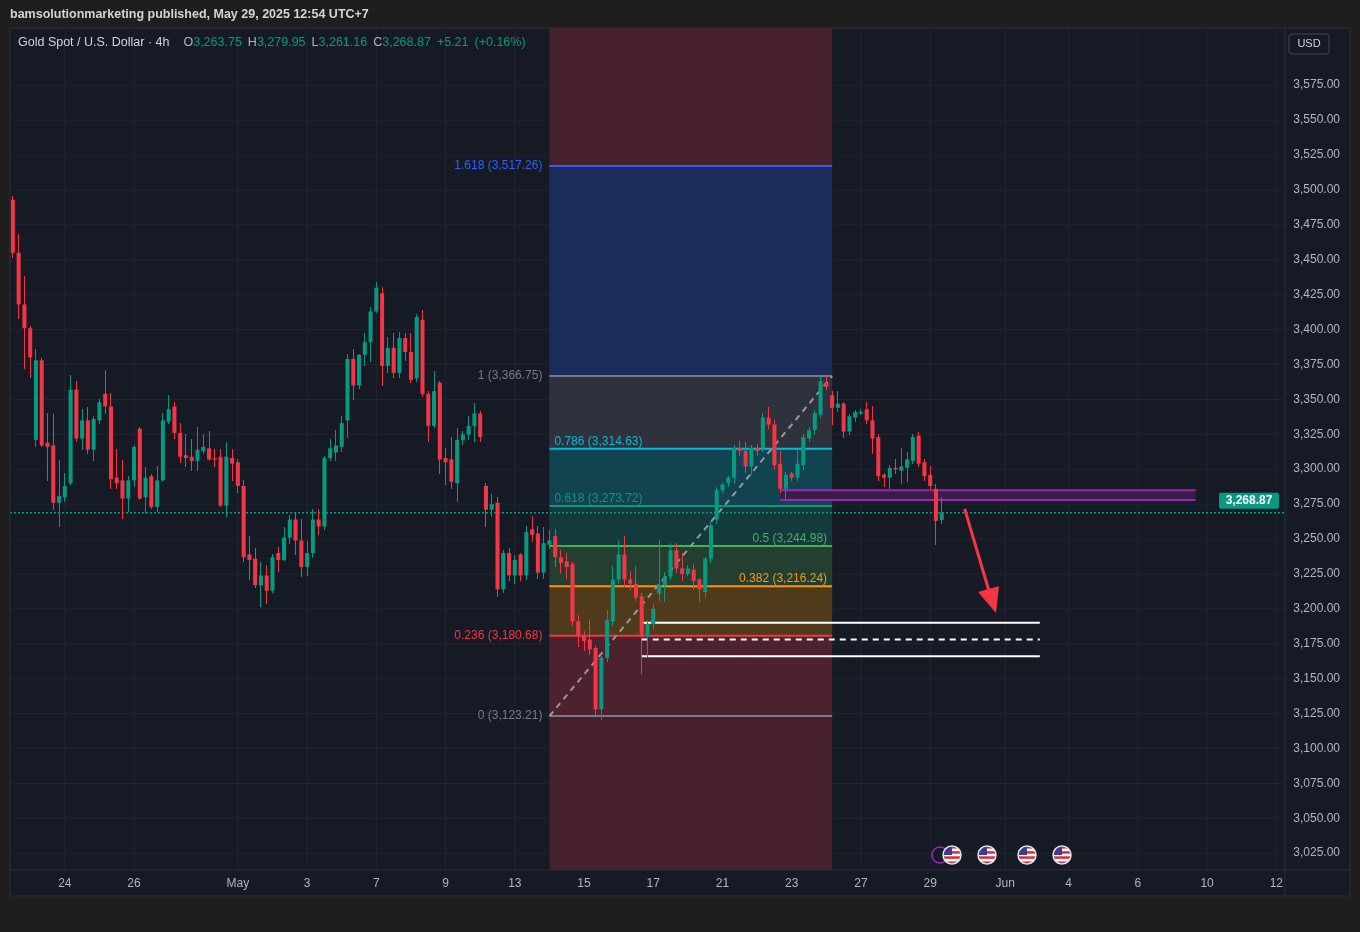 This screenshot has width=1360, height=932. What do you see at coordinates (1276, 883) in the screenshot?
I see `x-tick-label: 12` at bounding box center [1276, 883].